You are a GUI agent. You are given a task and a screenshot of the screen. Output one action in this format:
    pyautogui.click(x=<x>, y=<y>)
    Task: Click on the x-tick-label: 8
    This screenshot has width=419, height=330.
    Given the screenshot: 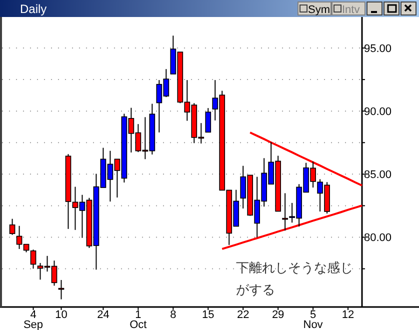 What is the action you would take?
    pyautogui.click(x=173, y=315)
    